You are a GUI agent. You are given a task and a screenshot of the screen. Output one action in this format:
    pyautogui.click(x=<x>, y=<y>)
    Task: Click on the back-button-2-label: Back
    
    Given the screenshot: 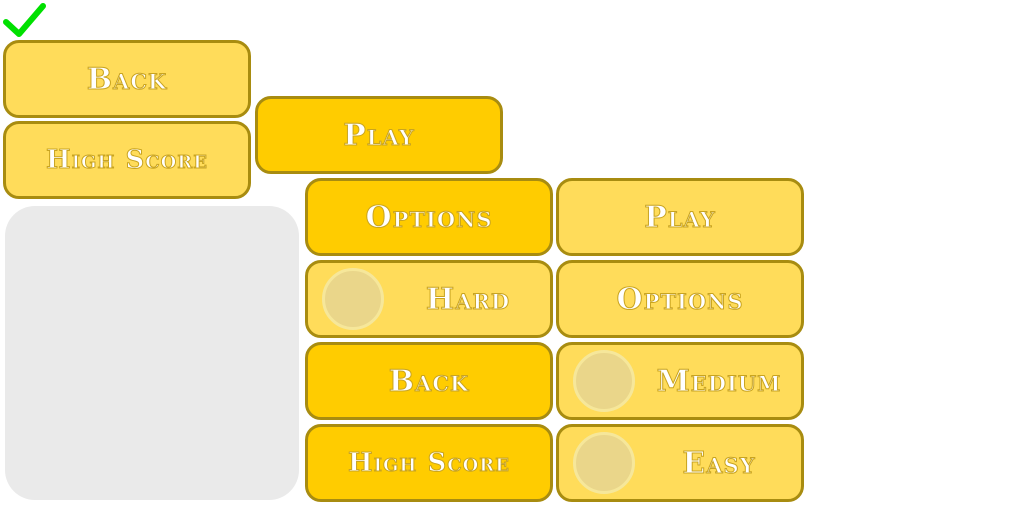 What is the action you would take?
    pyautogui.click(x=429, y=381)
    